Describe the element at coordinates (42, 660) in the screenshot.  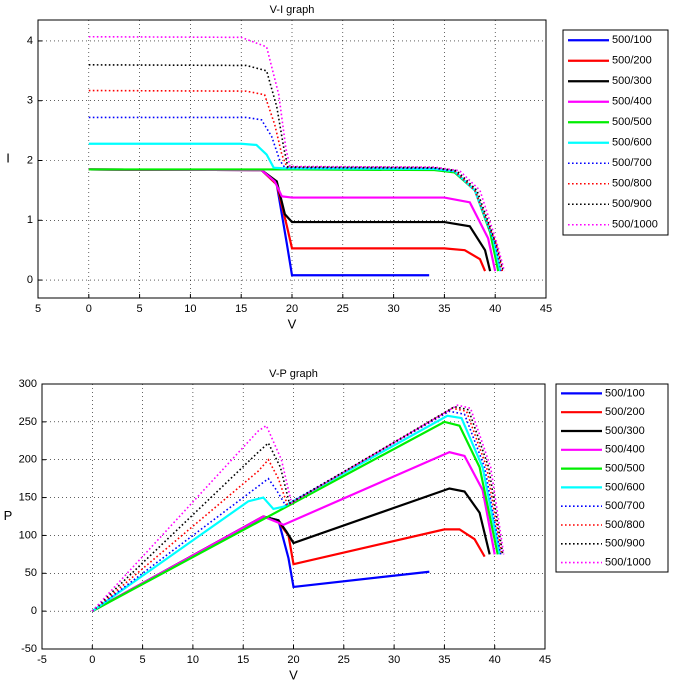
I see `x-tick-label: -5` at that location.